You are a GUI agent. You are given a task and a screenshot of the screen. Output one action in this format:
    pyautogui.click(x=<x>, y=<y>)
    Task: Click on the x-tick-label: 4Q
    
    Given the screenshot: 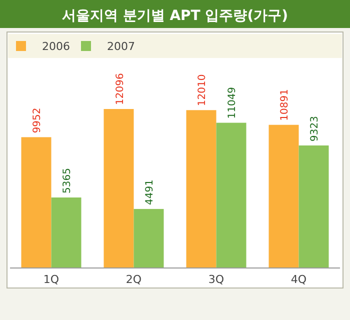 What is the action you would take?
    pyautogui.click(x=298, y=279)
    